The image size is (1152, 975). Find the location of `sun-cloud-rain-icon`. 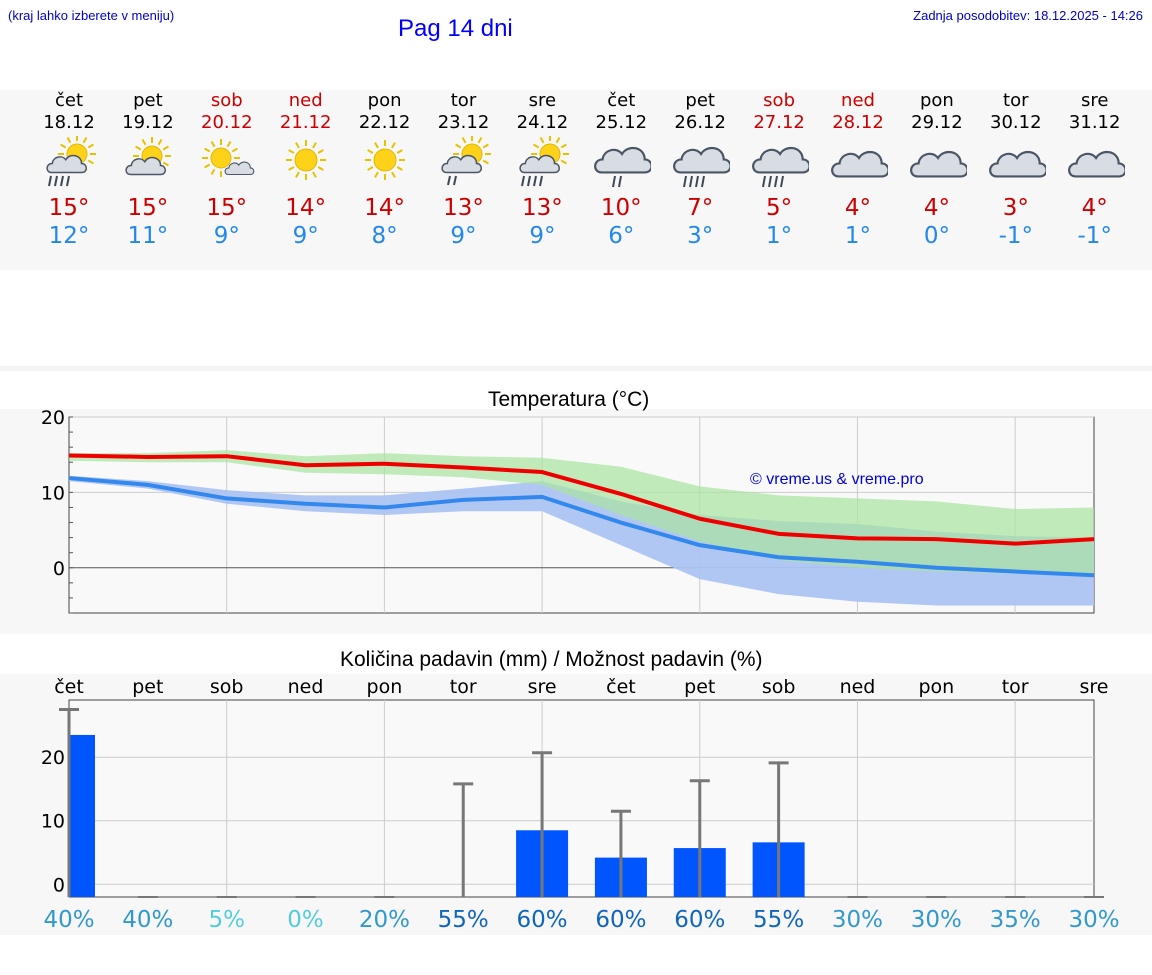

sun-cloud-rain-icon is located at coordinates (69, 164).